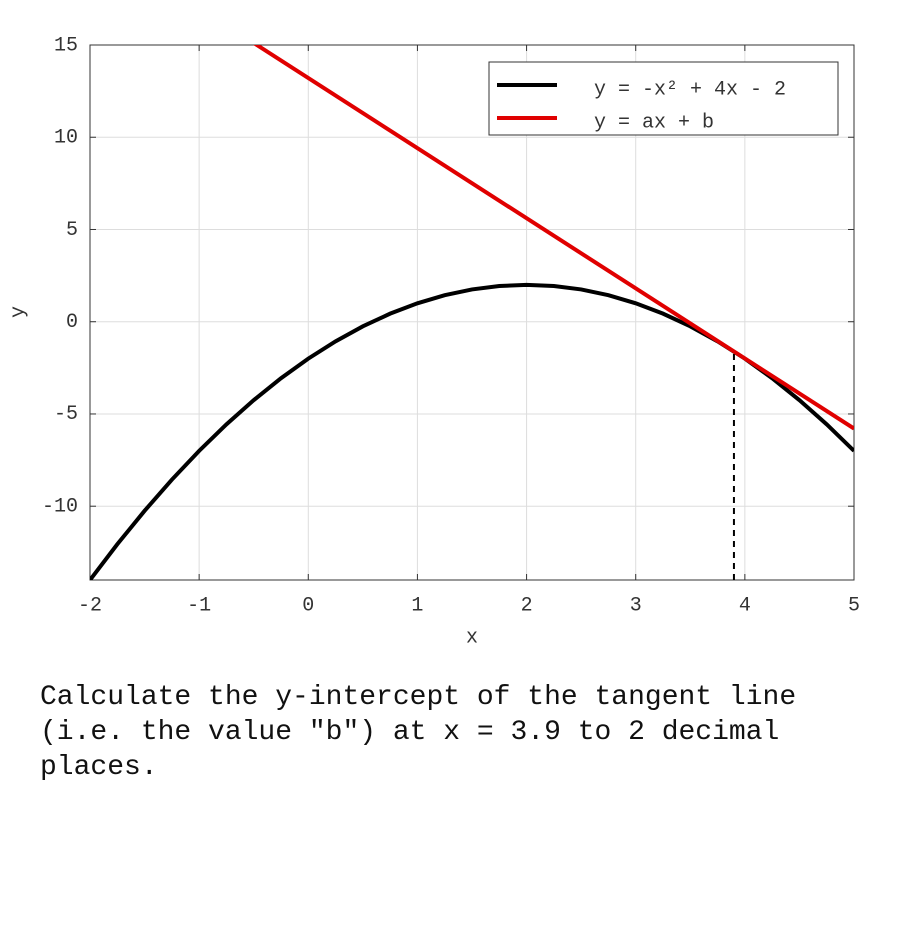  Describe the element at coordinates (60, 506) in the screenshot. I see `y-tick-label: -10` at that location.